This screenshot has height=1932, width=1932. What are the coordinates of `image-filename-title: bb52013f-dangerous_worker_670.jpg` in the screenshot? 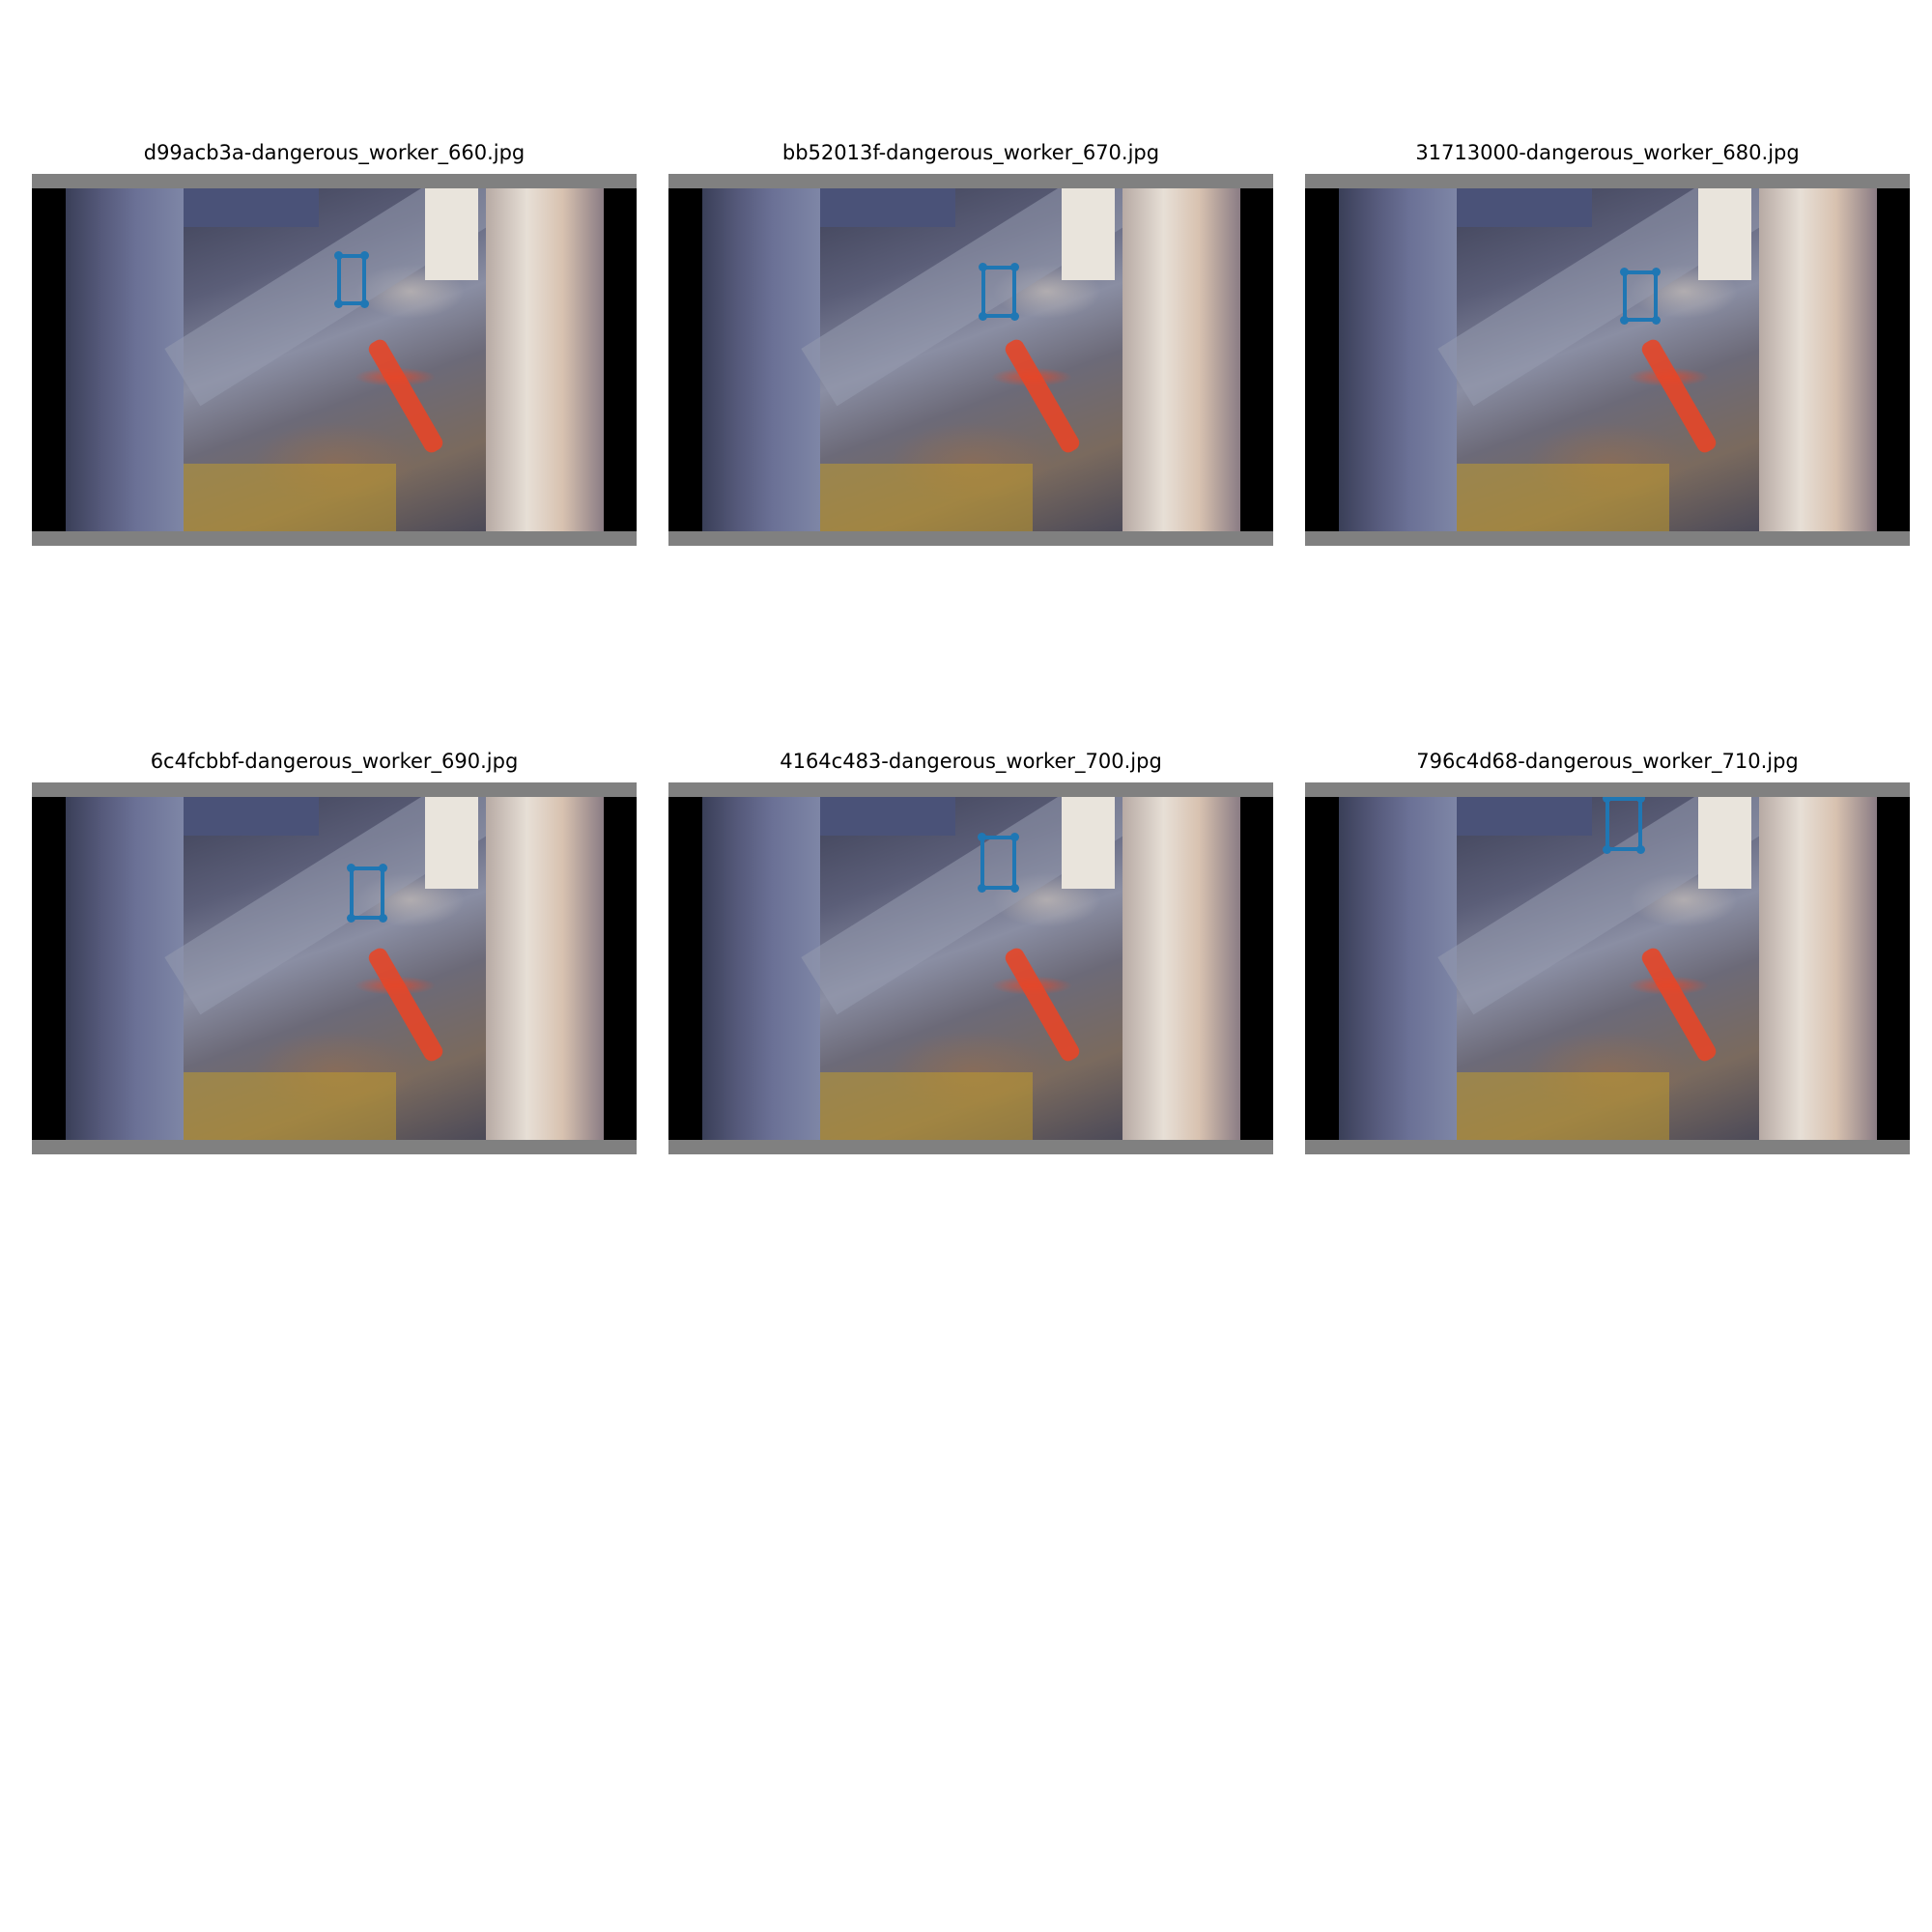 It's located at (970, 152).